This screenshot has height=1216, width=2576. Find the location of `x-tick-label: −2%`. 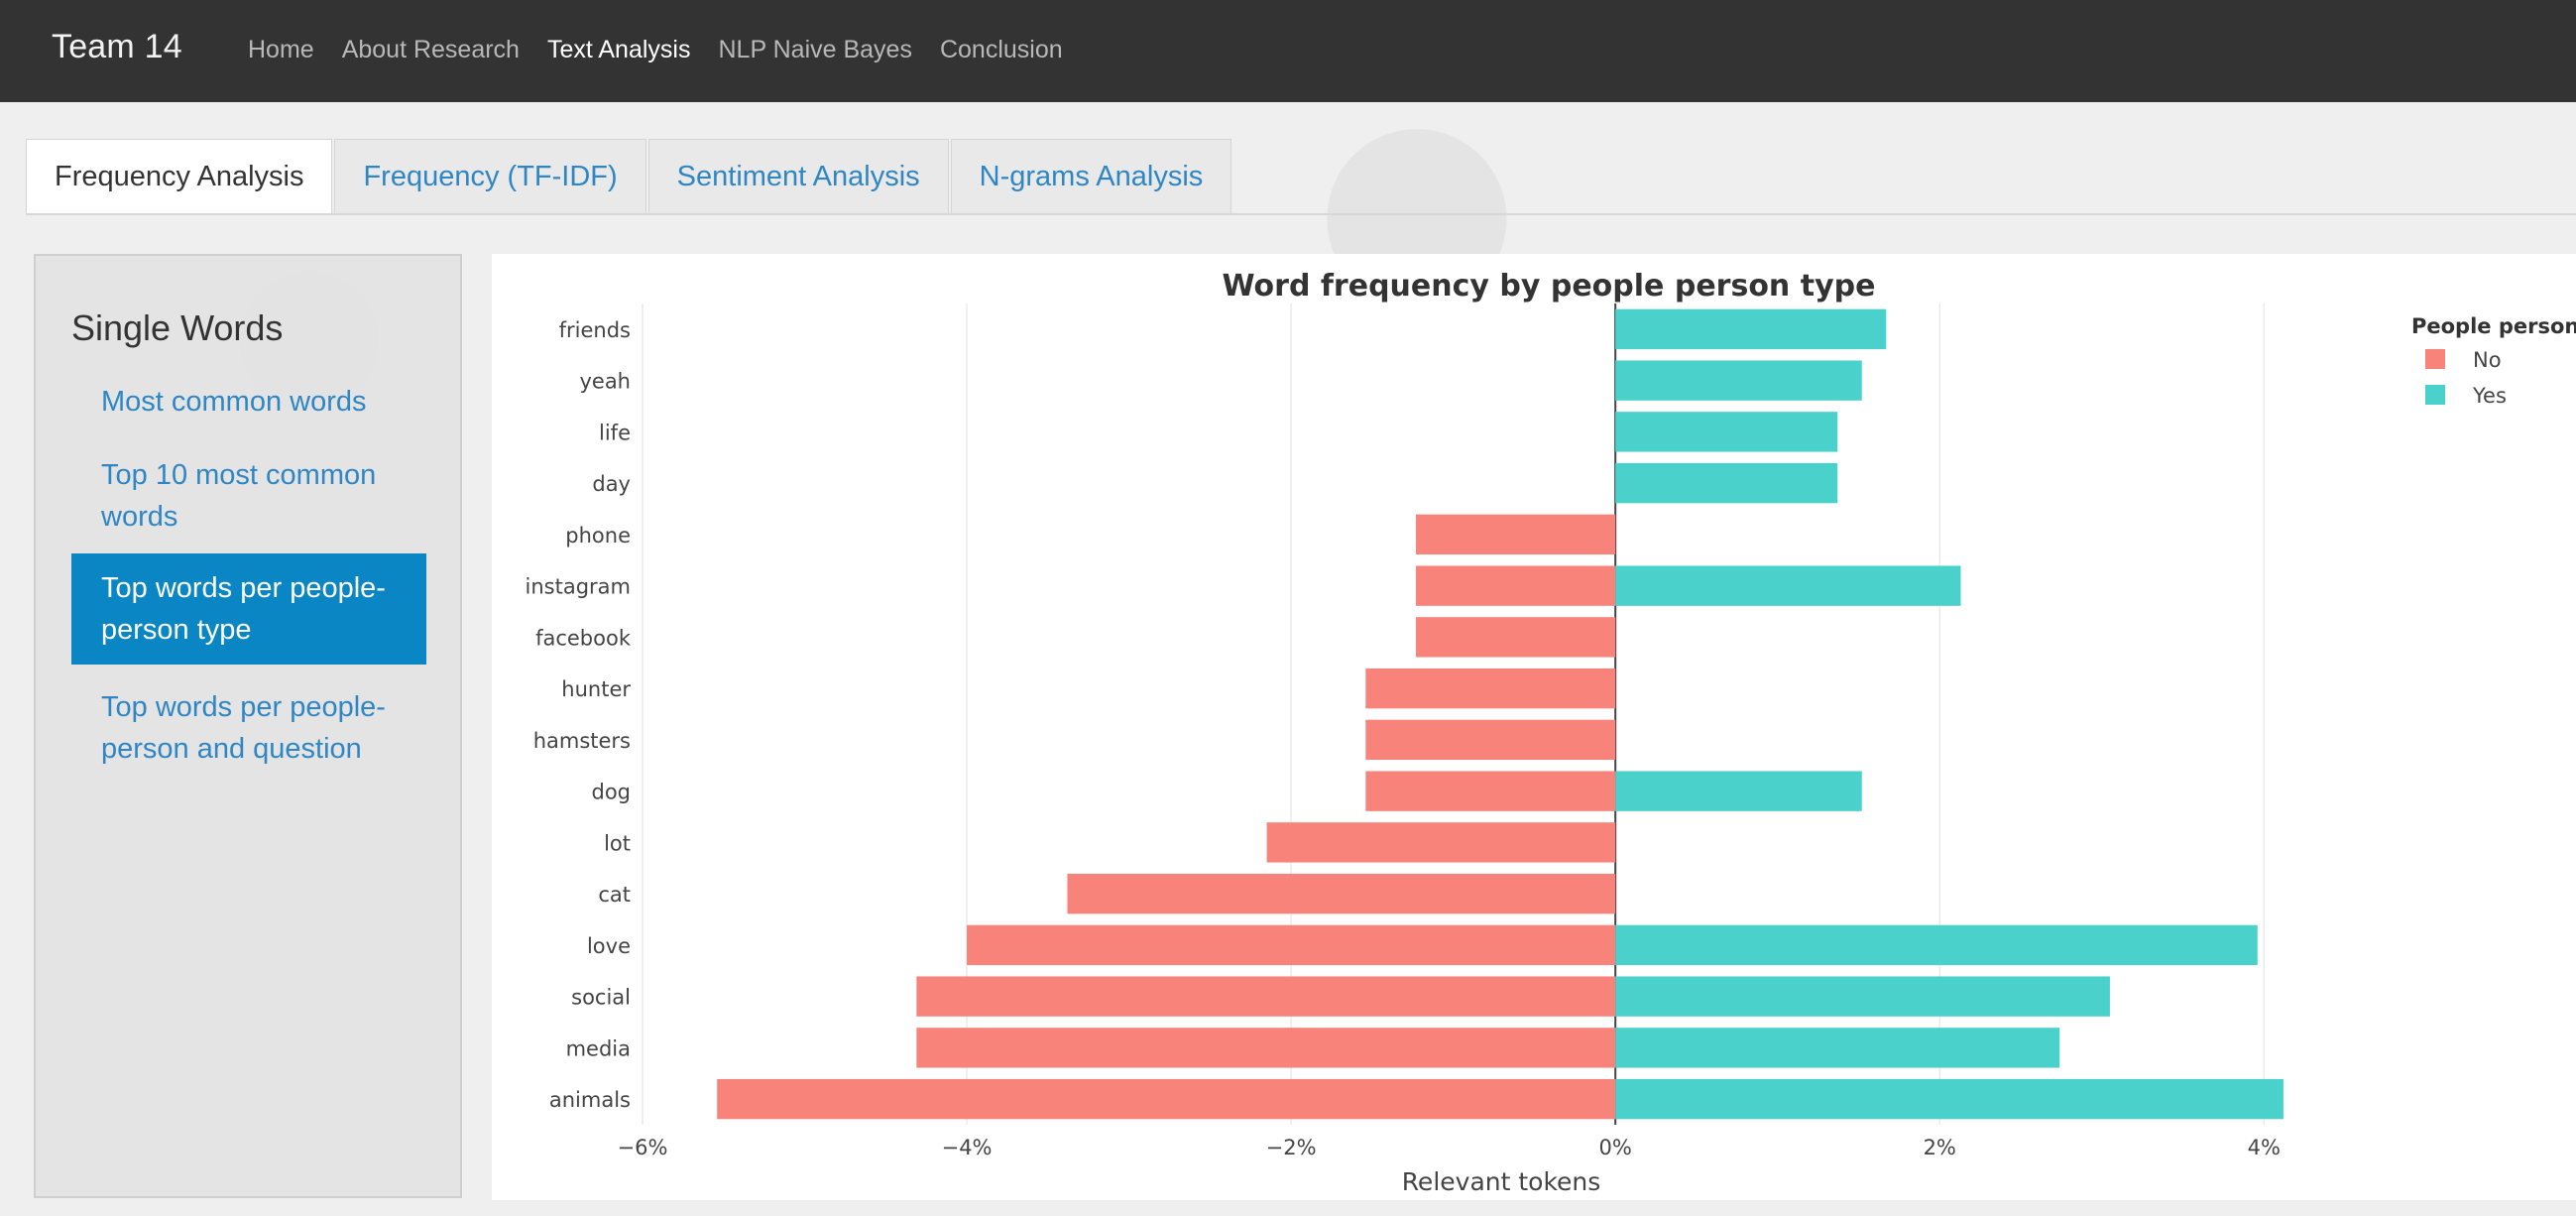

x-tick-label: −2% is located at coordinates (1292, 1147).